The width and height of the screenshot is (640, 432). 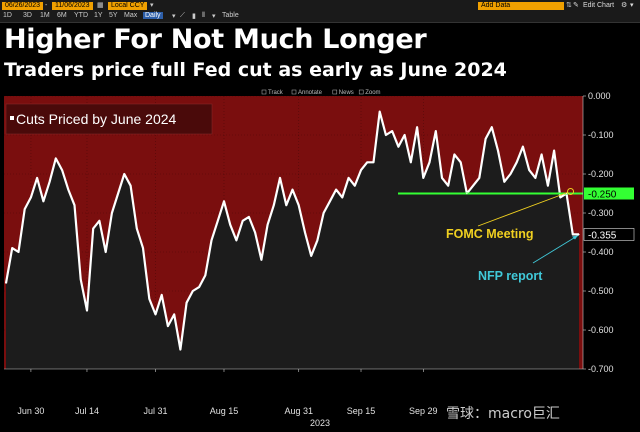 I want to click on fomc-leader-line, so click(x=522, y=209).